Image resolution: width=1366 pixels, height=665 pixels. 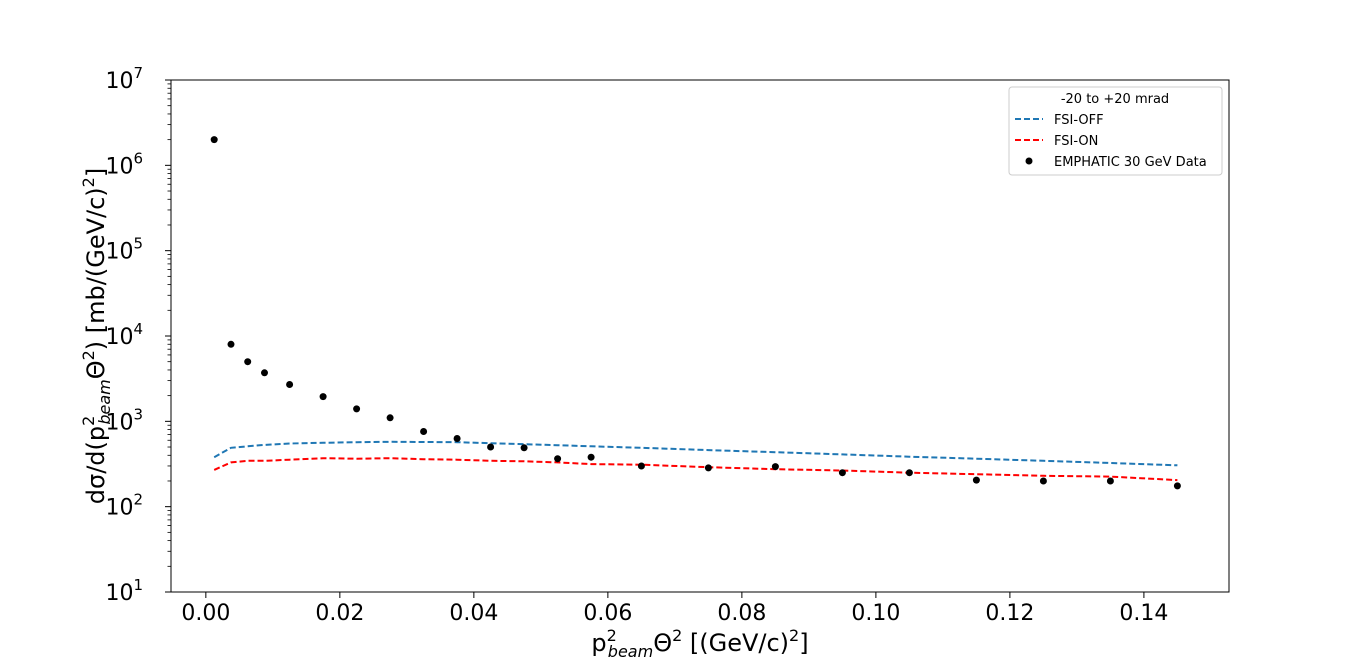 What do you see at coordinates (473, 613) in the screenshot?
I see `x-tick-label: 0.04` at bounding box center [473, 613].